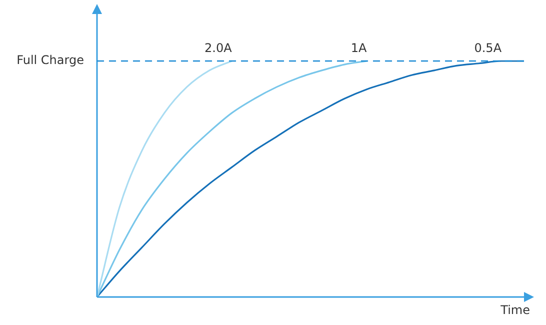  Describe the element at coordinates (359, 48) in the screenshot. I see `series-label: 1A` at that location.